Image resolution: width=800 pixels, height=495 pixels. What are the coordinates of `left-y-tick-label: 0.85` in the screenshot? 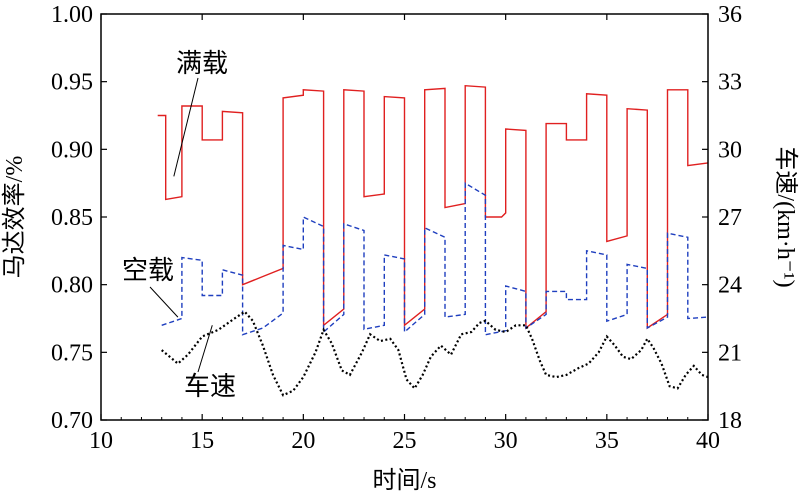 It's located at (72, 218).